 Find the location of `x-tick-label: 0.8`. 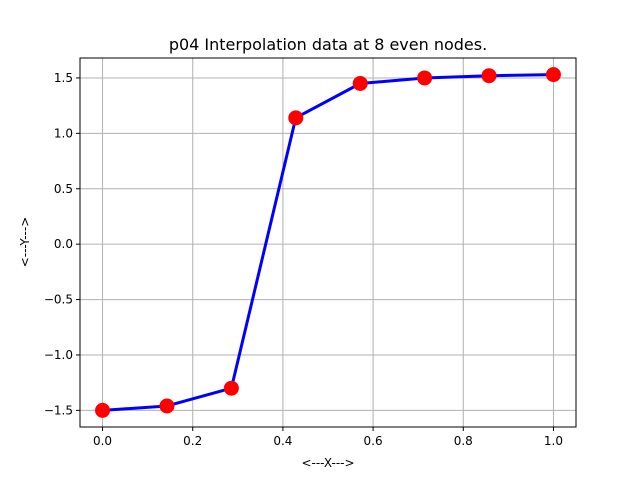

x-tick-label: 0.8 is located at coordinates (463, 441).